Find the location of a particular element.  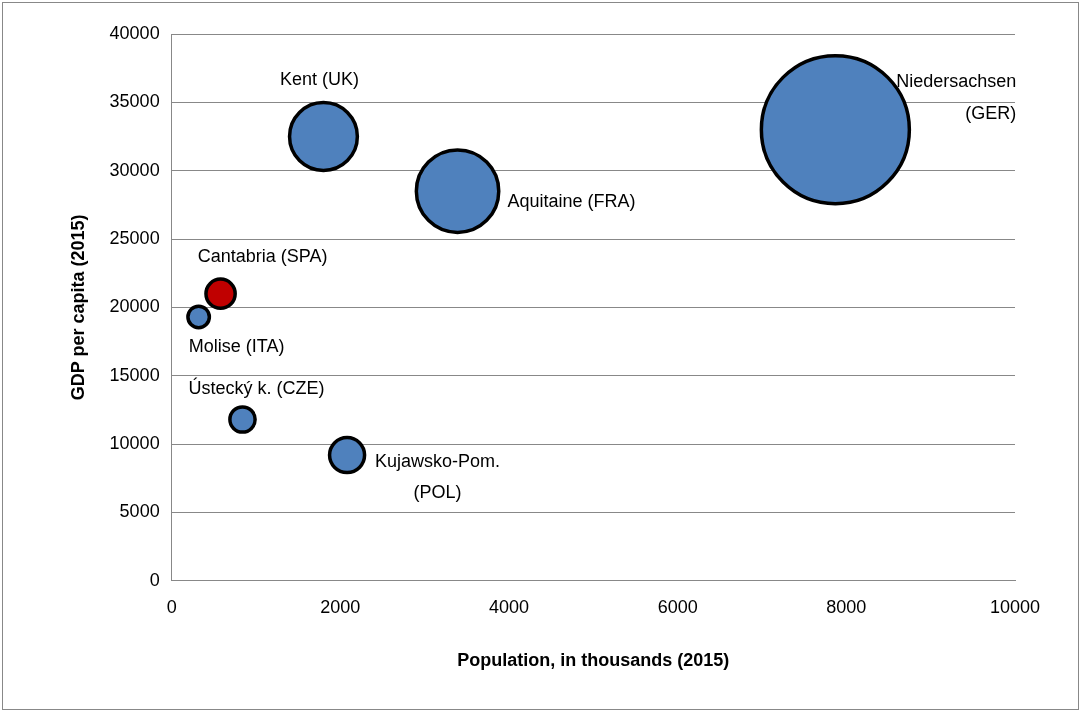

x-tick-label: 6000 is located at coordinates (677, 606).